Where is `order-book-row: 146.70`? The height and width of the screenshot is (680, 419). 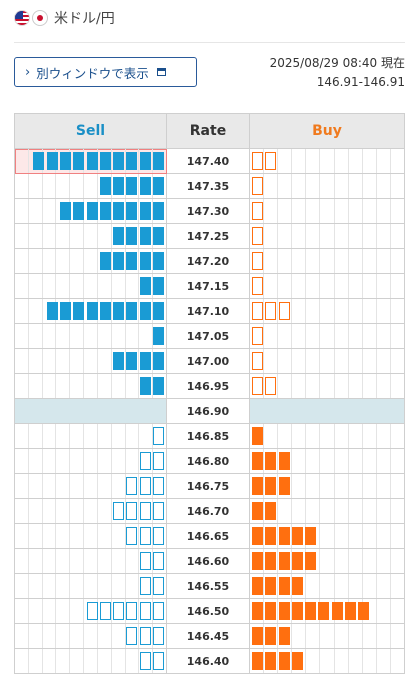 order-book-row: 146.70 is located at coordinates (209, 511).